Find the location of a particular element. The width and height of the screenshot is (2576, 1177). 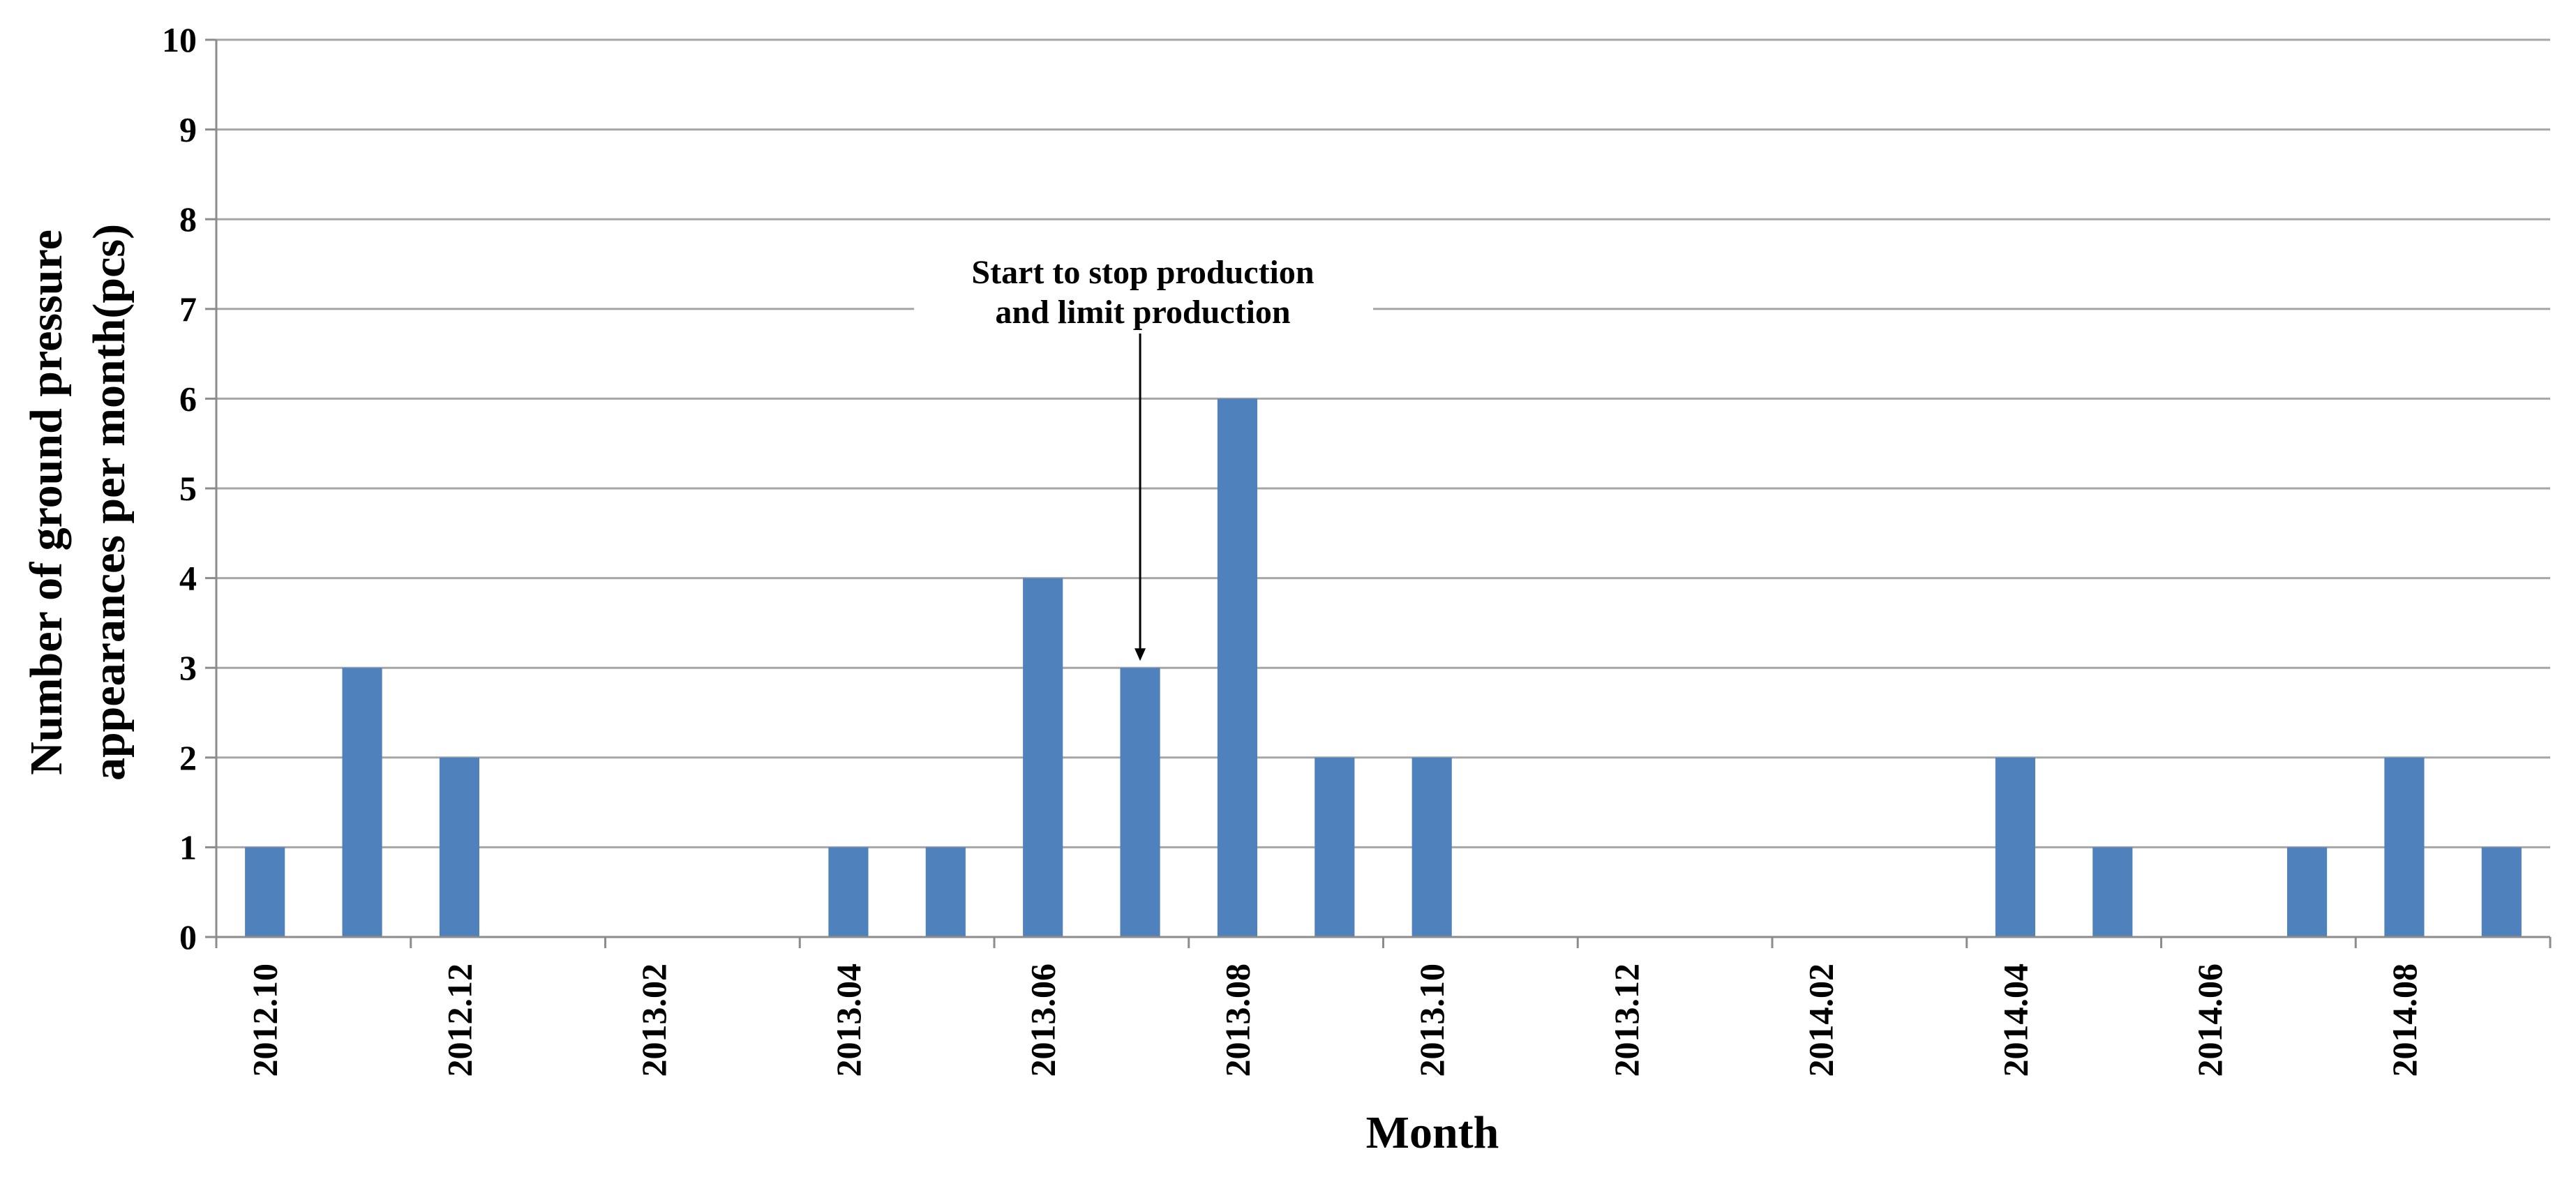

x-tick-label-2014.08: 2014.08 is located at coordinates (2404, 1020).